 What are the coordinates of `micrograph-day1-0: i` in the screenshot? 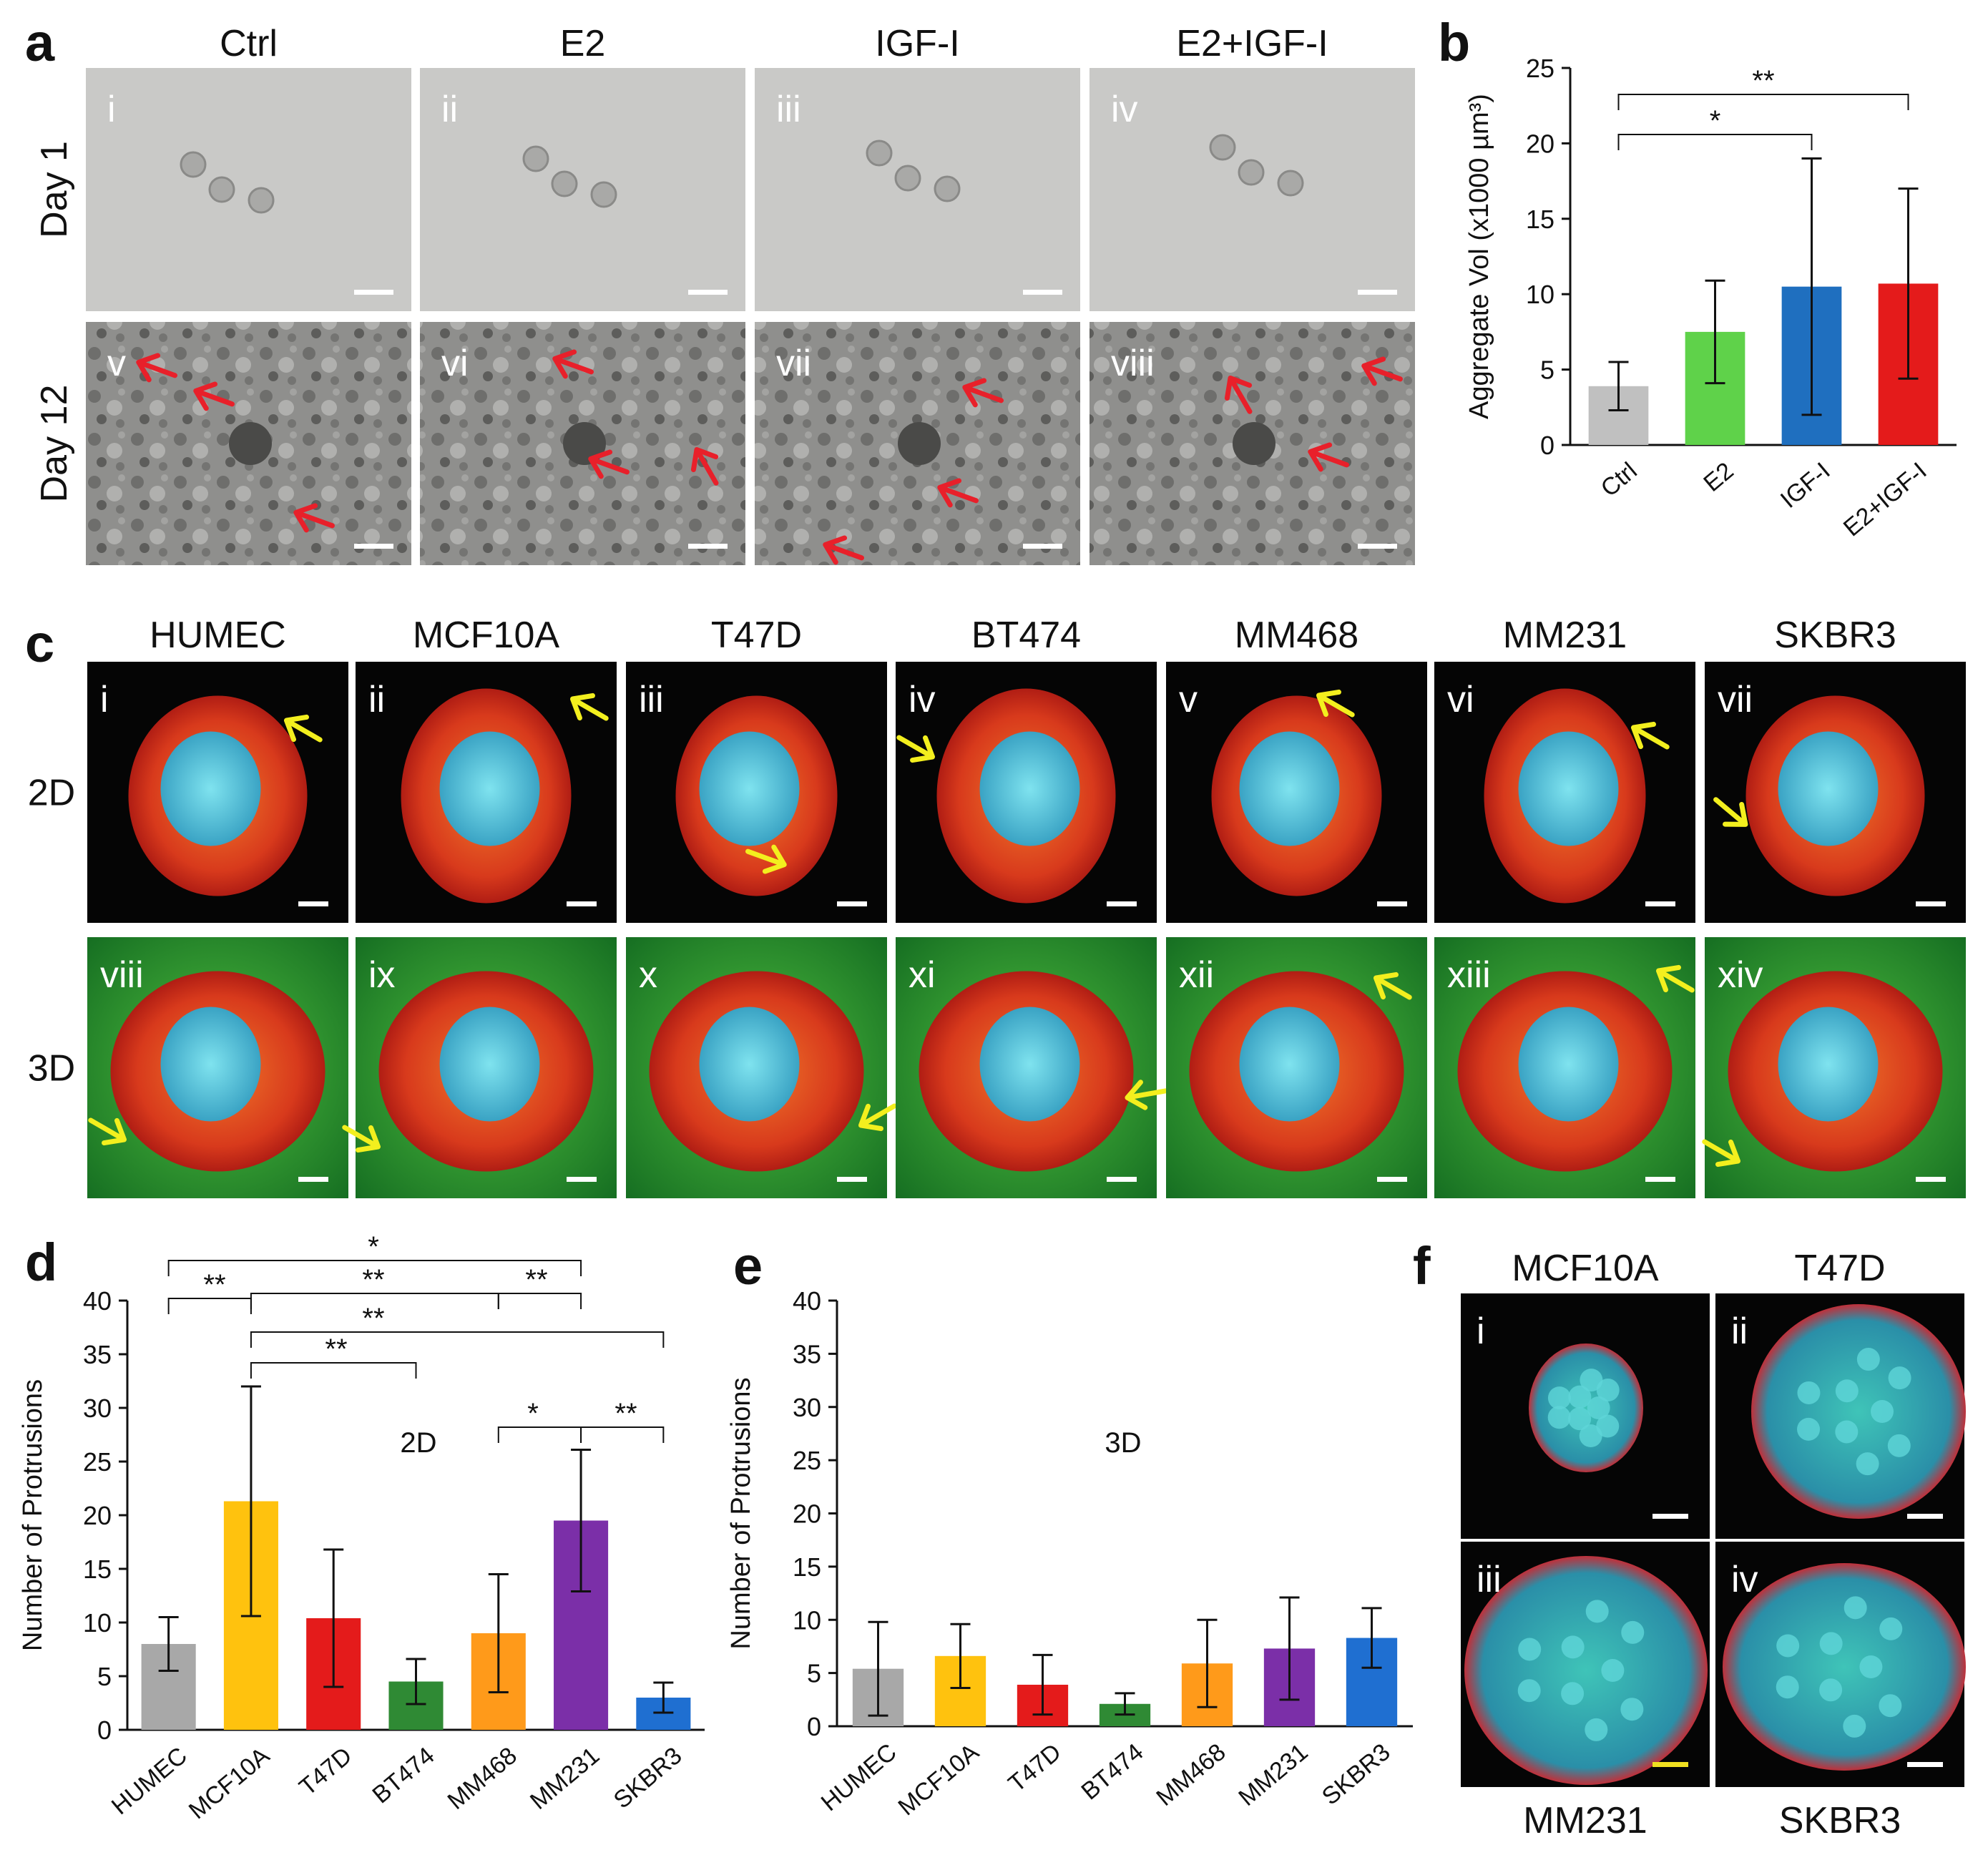 It's located at (248, 189).